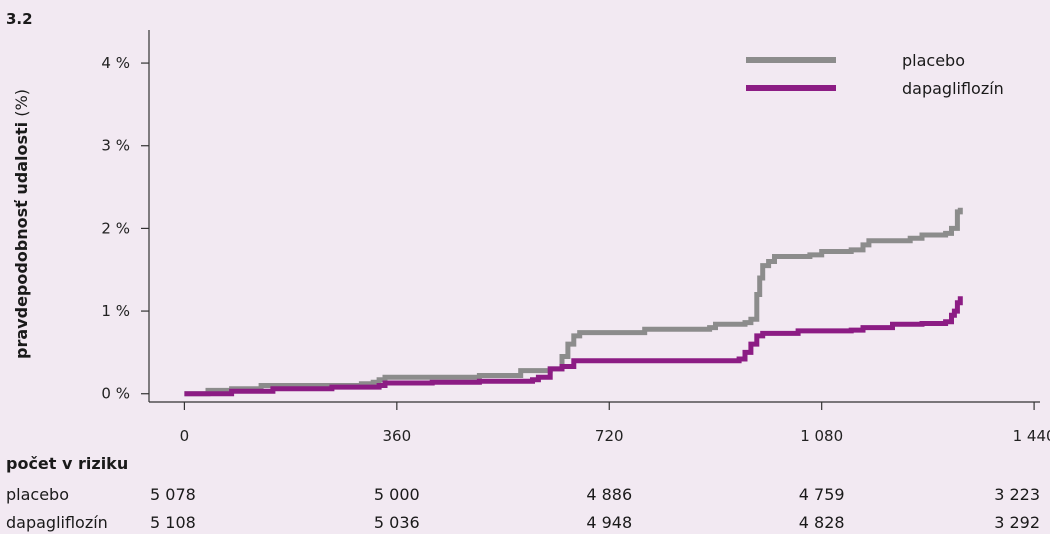  What do you see at coordinates (609, 522) in the screenshot?
I see `risk-cell: 4 948` at bounding box center [609, 522].